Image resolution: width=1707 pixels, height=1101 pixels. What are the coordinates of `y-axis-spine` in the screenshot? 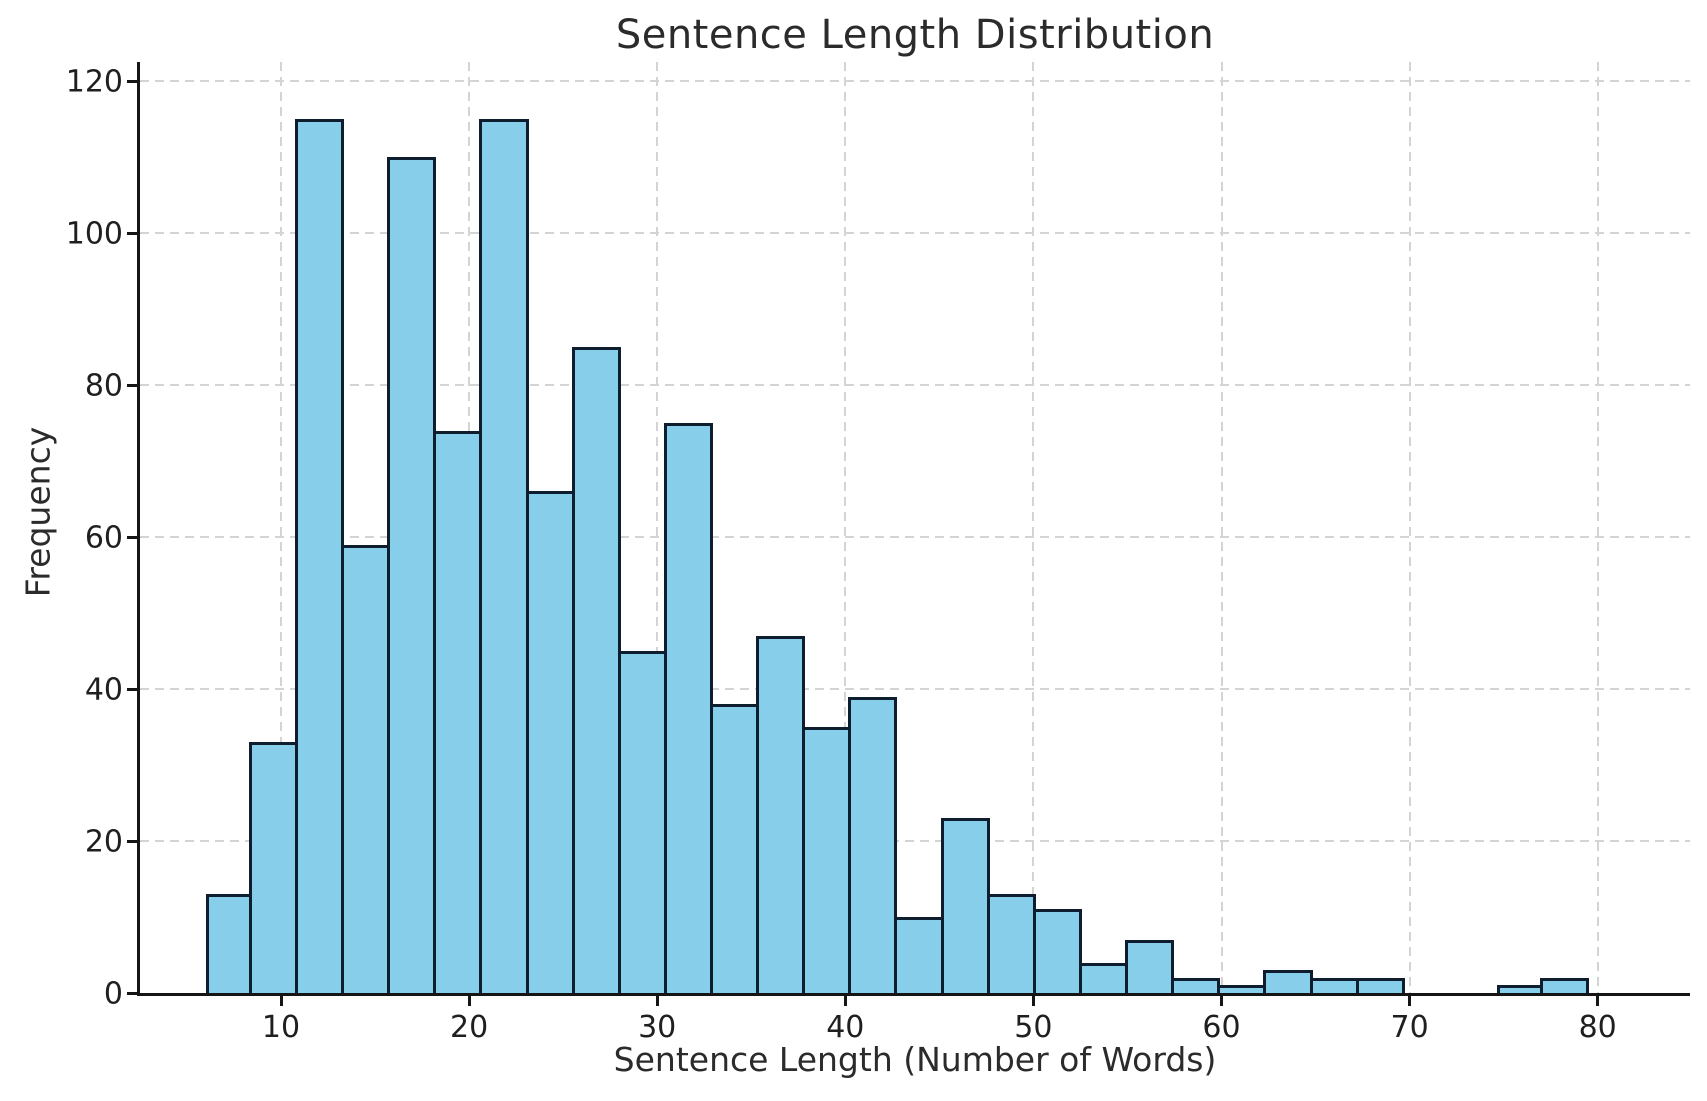 It's located at (138, 529).